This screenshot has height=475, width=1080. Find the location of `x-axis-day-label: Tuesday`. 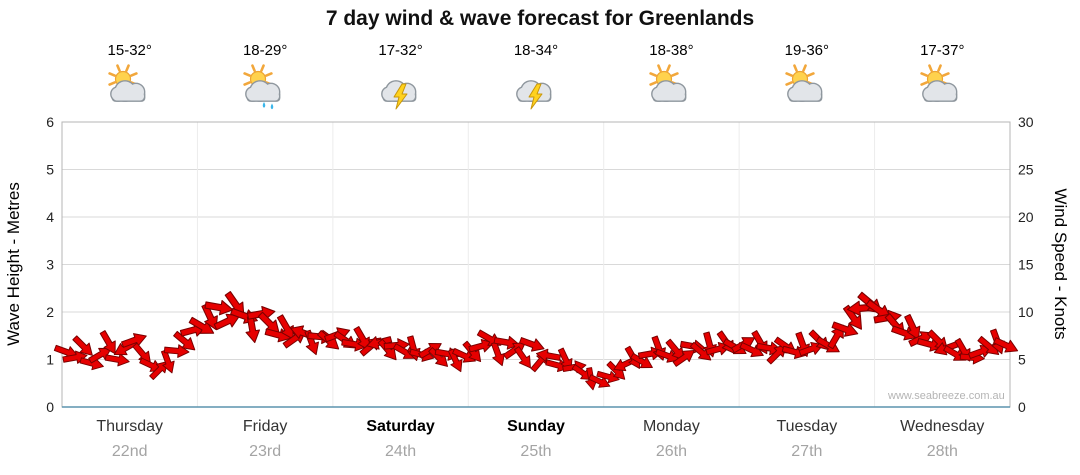

x-axis-day-label: Tuesday is located at coordinates (807, 426).